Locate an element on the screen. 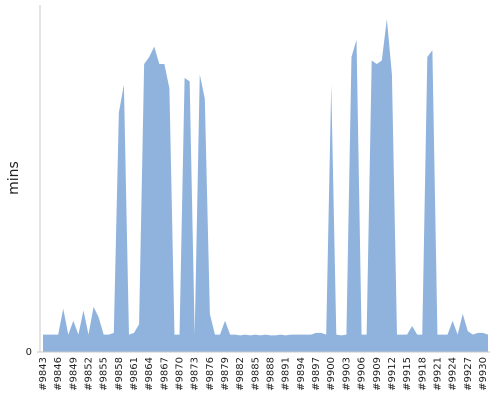  x-tick-label: #9870 is located at coordinates (180, 374).